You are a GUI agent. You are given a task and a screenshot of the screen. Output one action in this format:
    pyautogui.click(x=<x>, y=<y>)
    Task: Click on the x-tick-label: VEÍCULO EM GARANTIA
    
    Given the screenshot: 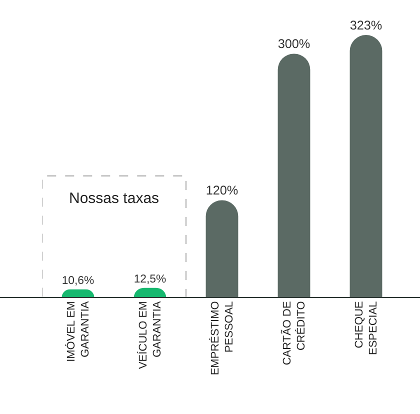 What is the action you would take?
    pyautogui.click(x=150, y=335)
    